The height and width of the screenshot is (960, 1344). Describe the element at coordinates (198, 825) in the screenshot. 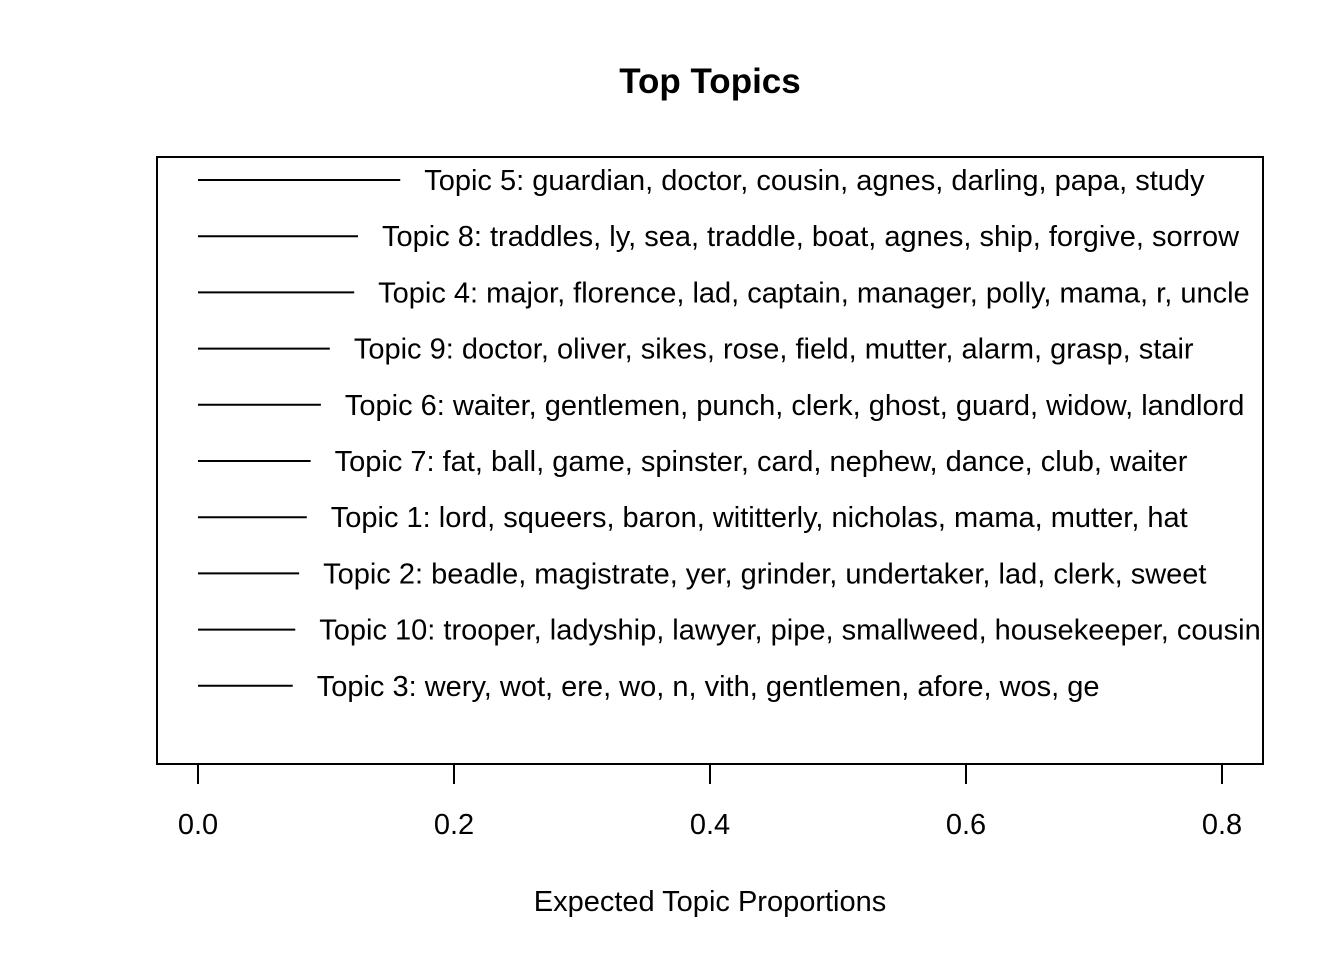

I see `x-tick-label: 0.0` at that location.